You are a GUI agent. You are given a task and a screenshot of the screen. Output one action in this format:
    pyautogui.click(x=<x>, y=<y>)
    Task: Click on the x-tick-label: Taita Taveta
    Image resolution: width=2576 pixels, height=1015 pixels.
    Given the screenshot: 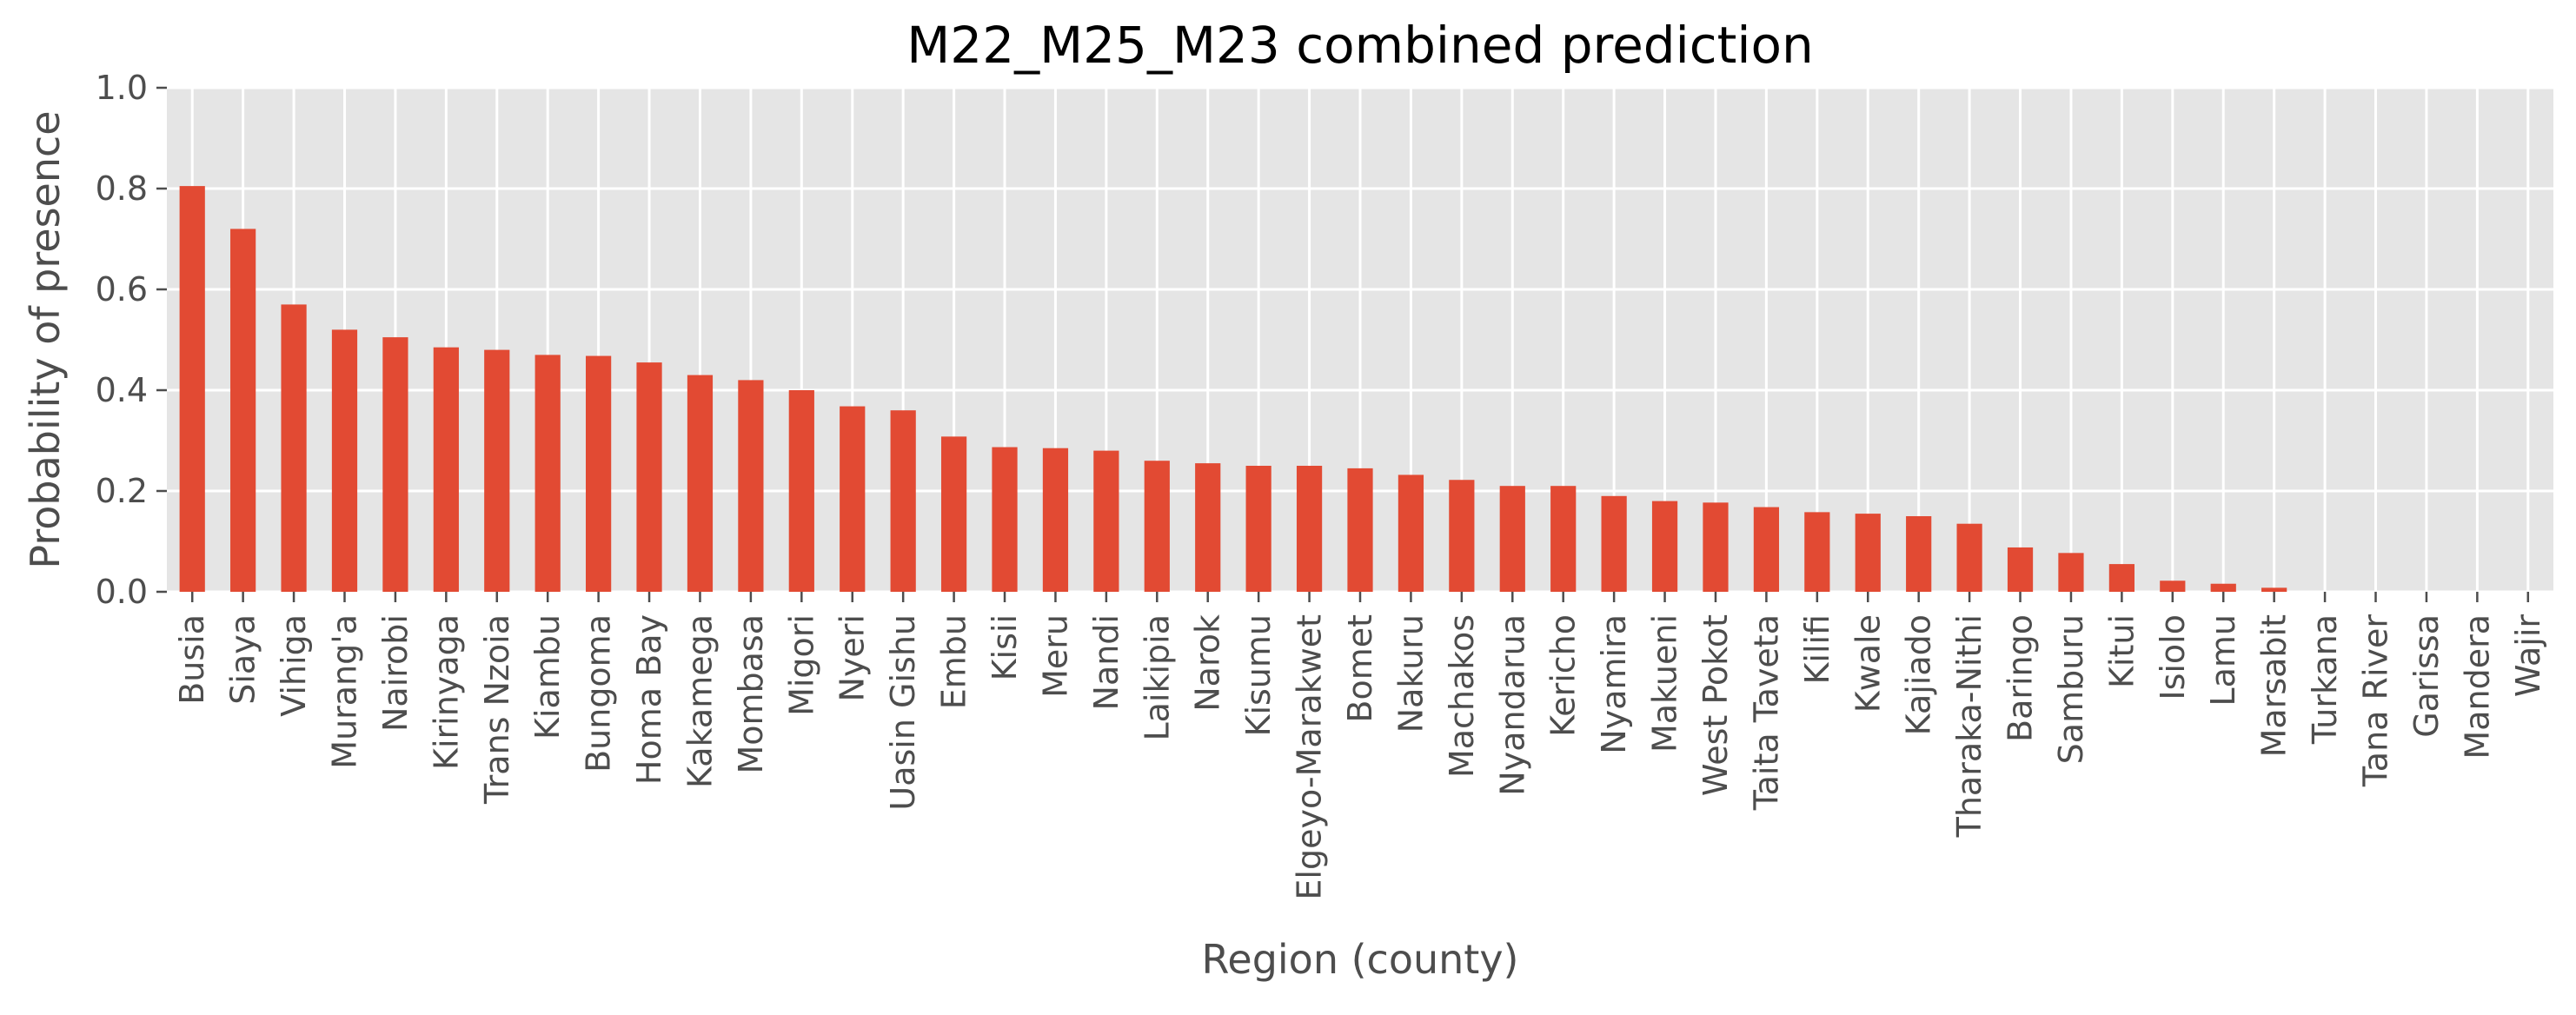 What is the action you would take?
    pyautogui.click(x=1766, y=712)
    